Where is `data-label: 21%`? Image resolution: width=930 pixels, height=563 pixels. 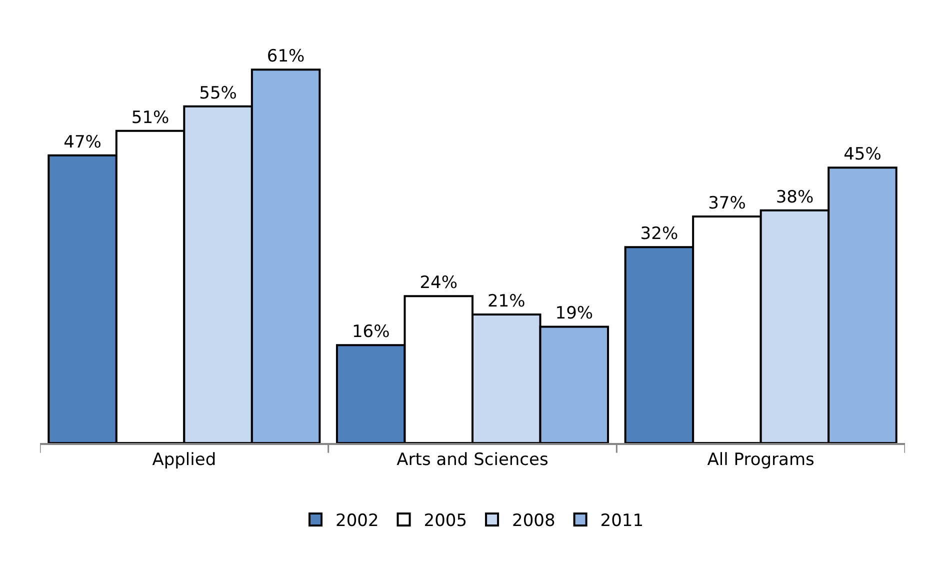 data-label: 21% is located at coordinates (506, 301).